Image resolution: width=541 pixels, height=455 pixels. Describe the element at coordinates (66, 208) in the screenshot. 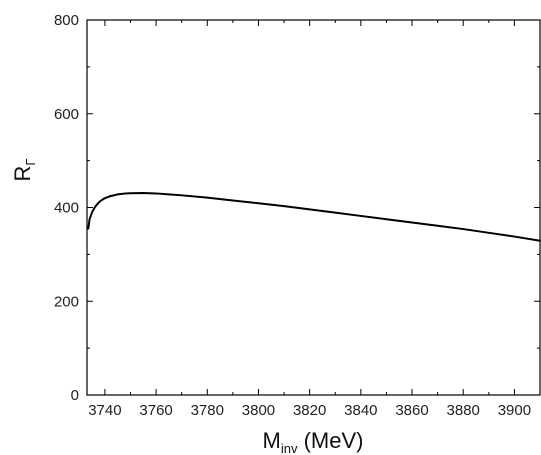

I see `y-tick-label: 400` at that location.